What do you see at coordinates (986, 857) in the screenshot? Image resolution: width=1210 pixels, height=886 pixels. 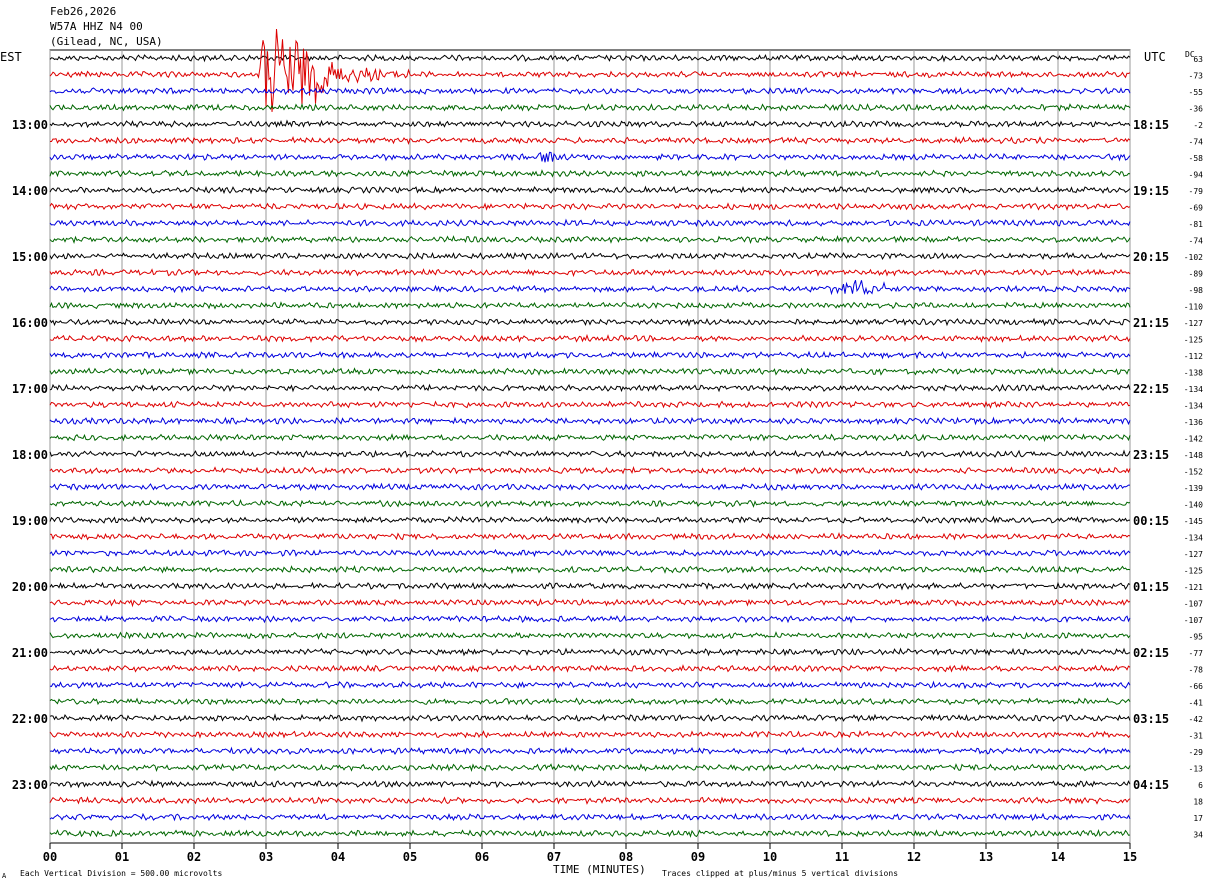 I see `x-tick-label: 13` at bounding box center [986, 857].